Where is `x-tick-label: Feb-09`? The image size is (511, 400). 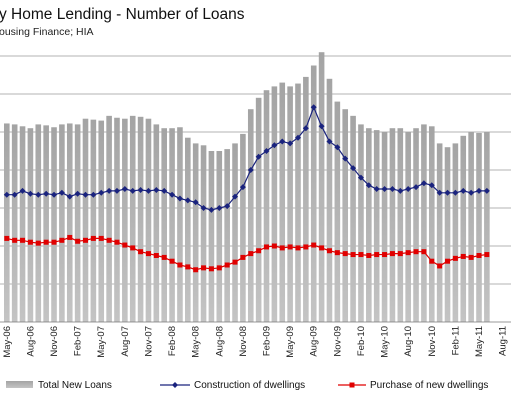 x-tick-label: Feb-09 is located at coordinates (267, 341).